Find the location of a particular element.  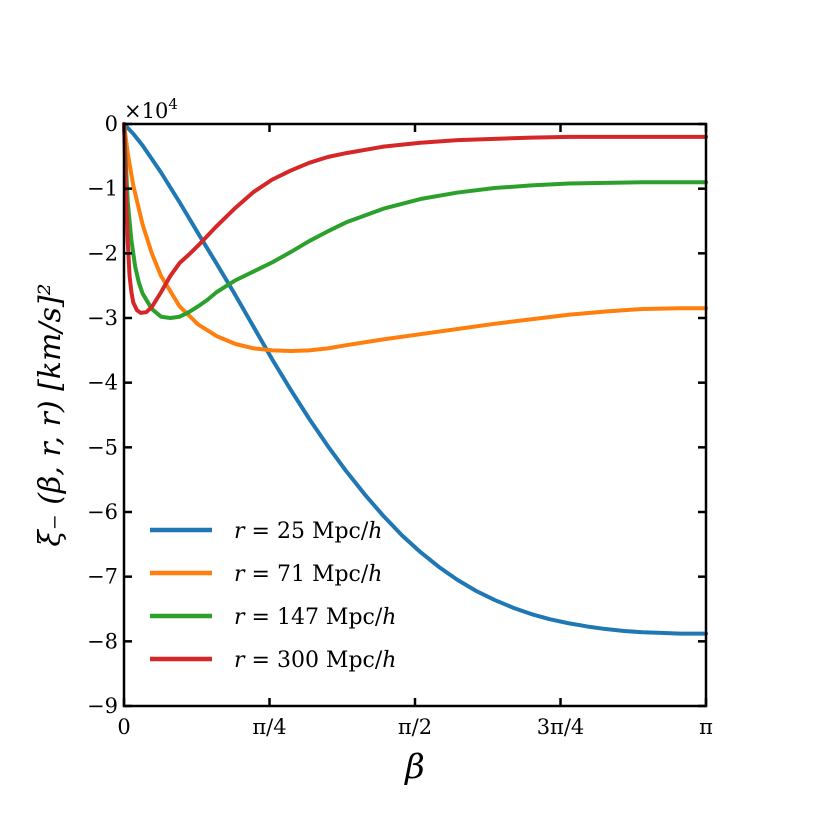

legend-label-3: r = 300 Mpc/h is located at coordinates (315, 660).